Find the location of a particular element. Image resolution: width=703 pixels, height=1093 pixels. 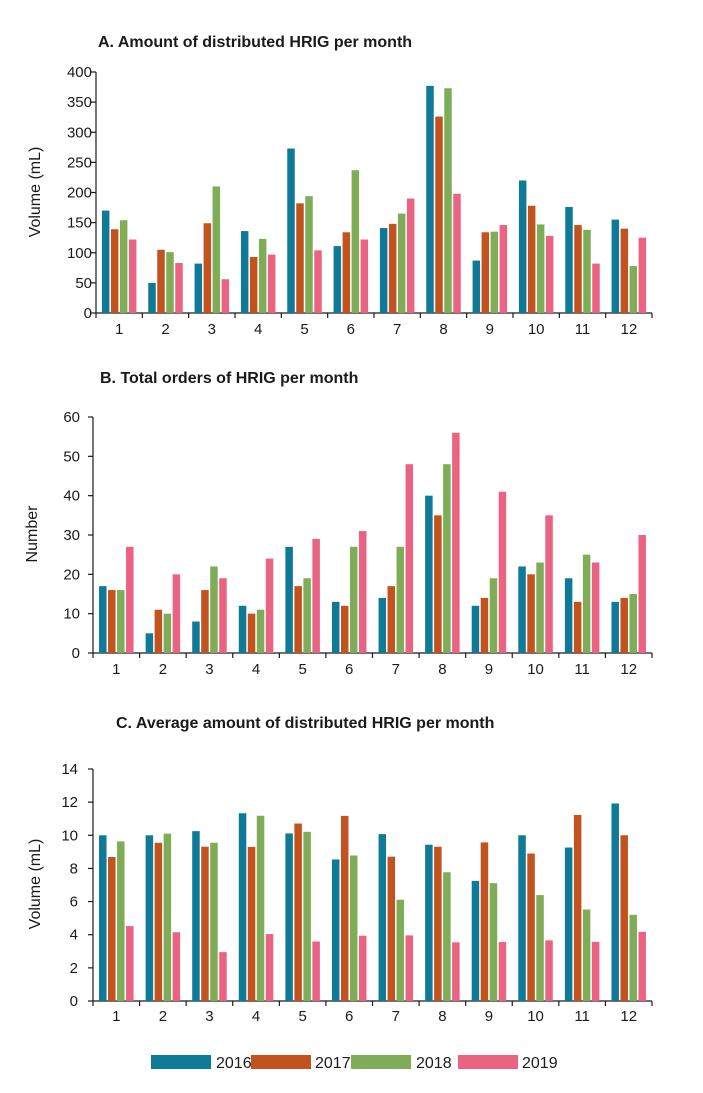

panel-b-title: B. Total orders of HRIG per month is located at coordinates (229, 378).